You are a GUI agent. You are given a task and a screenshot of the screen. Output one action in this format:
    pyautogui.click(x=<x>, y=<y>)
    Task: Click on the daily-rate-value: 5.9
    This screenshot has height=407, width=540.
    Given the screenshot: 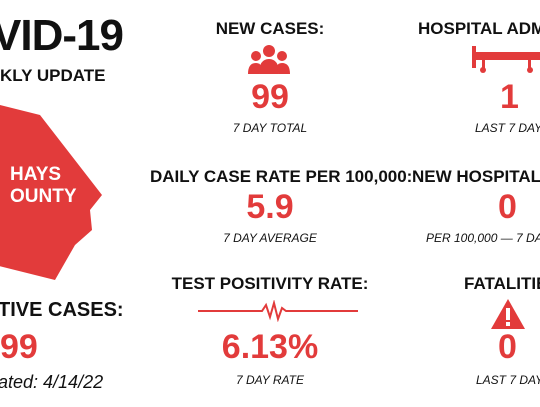 What is the action you would take?
    pyautogui.click(x=270, y=207)
    